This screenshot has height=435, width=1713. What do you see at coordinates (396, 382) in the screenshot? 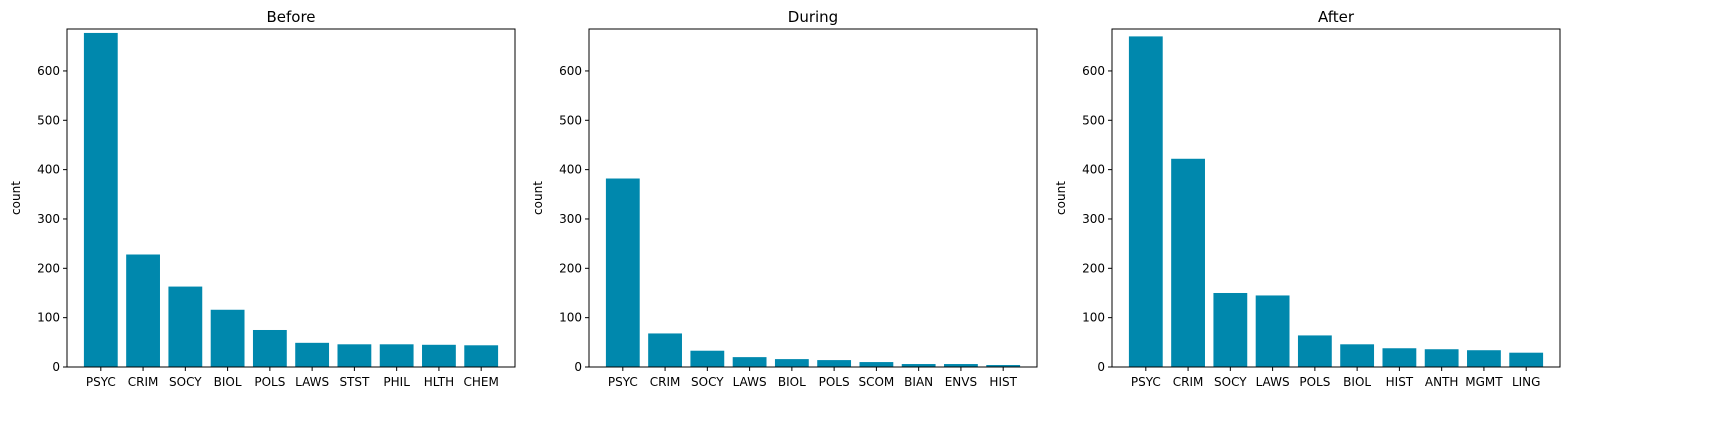
I see `x-tick-label: PHIL` at bounding box center [396, 382].